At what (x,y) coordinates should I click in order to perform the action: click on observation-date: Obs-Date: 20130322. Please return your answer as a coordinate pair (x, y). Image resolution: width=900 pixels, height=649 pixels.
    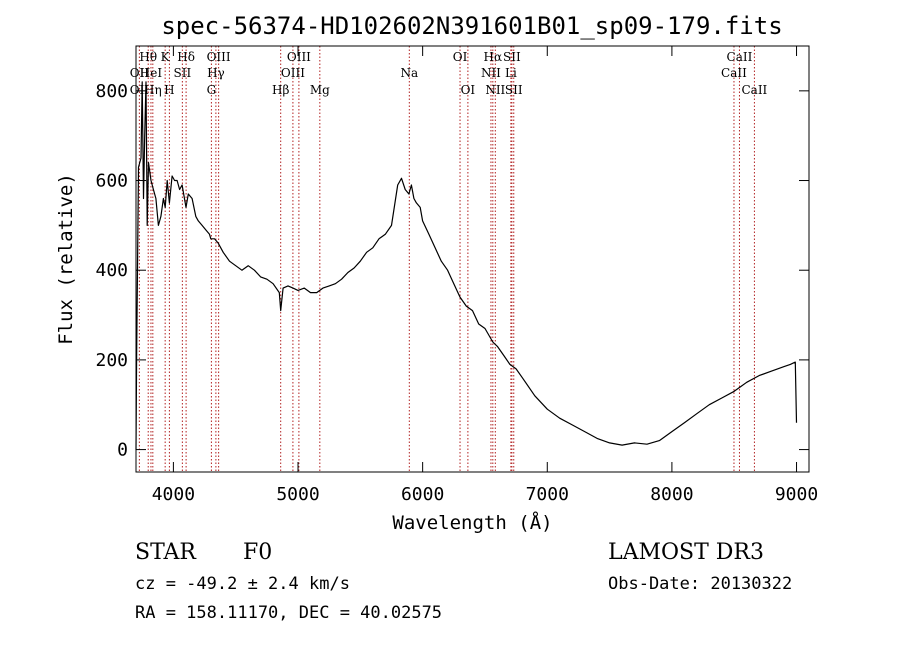
    Looking at the image, I should click on (700, 584).